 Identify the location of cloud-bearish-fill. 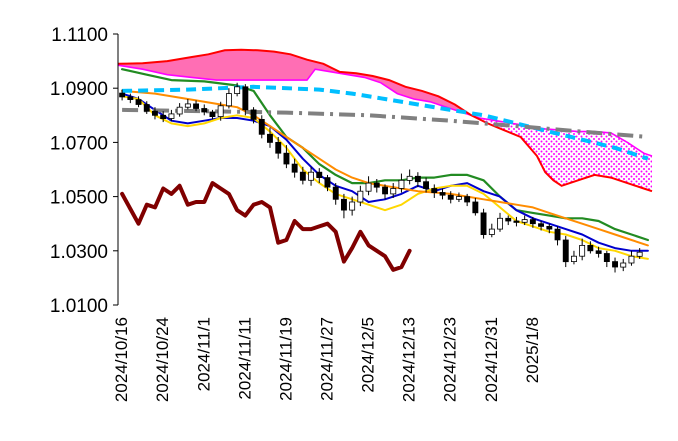
(562, 154).